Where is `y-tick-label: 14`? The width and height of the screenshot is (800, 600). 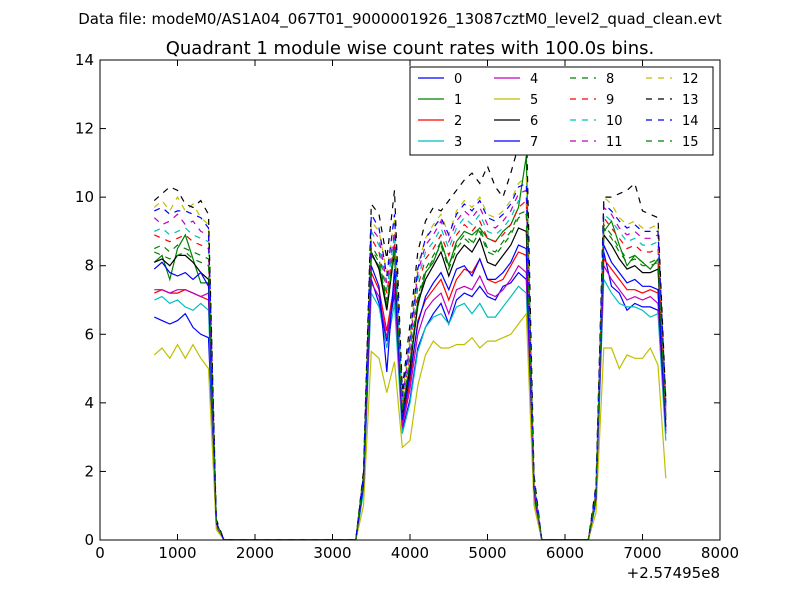 y-tick-label: 14 is located at coordinates (84, 60).